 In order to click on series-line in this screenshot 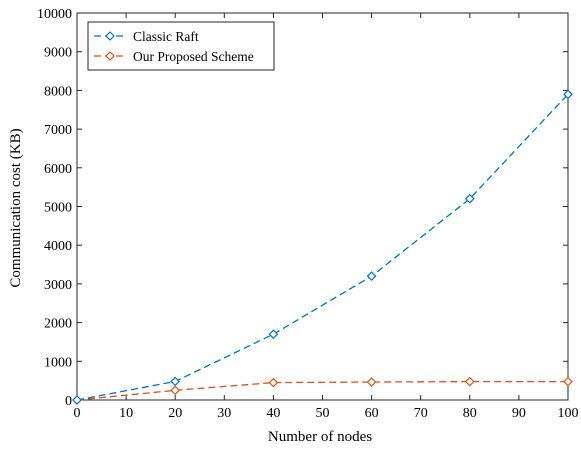, I will do `click(322, 390)`.